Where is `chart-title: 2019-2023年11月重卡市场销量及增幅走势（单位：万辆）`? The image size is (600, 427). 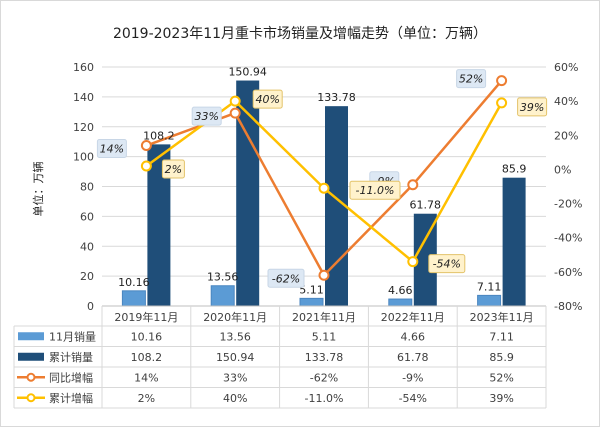
chart-title: 2019-2023年11月重卡市场销量及增幅走势（单位：万辆） is located at coordinates (300, 33).